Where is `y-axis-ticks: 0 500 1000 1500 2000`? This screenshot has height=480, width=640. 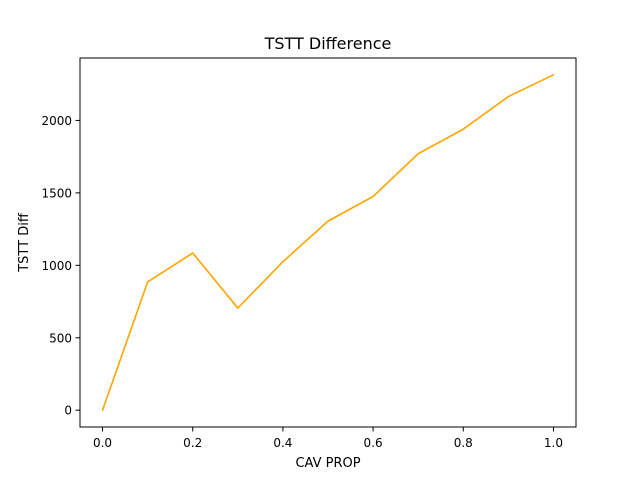
y-axis-ticks: 0 500 1000 1500 2000 is located at coordinates (60, 266).